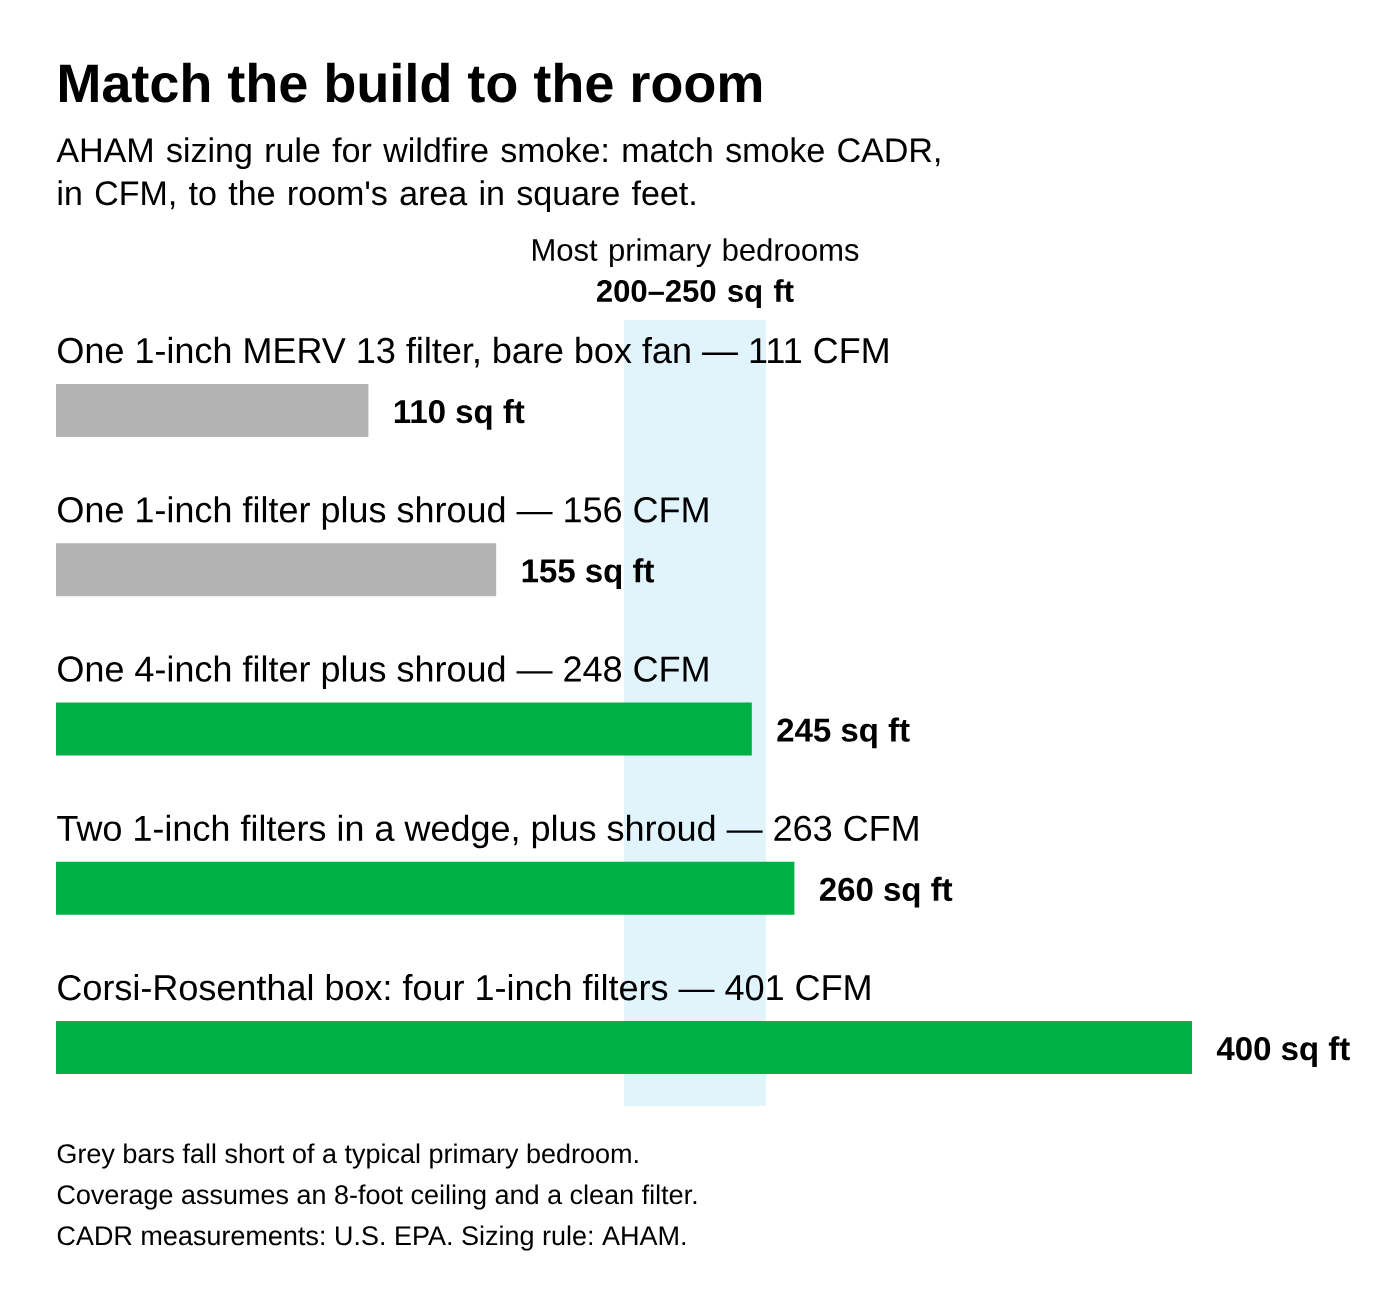  What do you see at coordinates (487, 831) in the screenshot?
I see `y-tick-label: Two 1-inch filters in a wedge, plus shroud — 263 CFM` at bounding box center [487, 831].